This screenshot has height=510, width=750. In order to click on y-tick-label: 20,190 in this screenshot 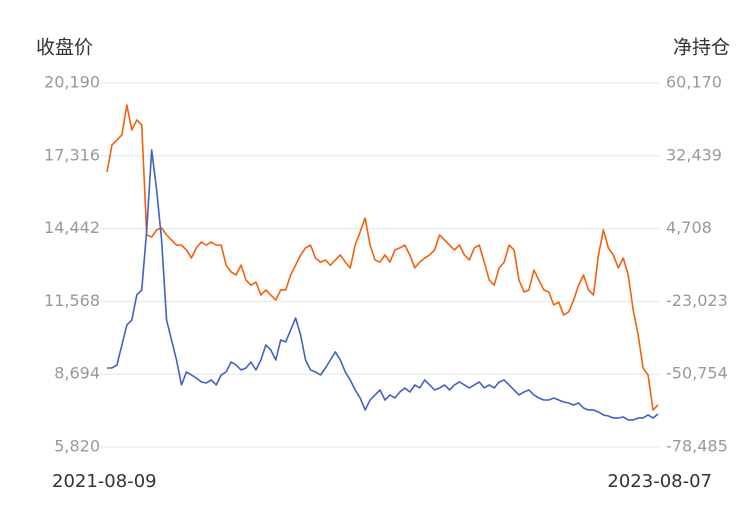, I will do `click(72, 82)`.